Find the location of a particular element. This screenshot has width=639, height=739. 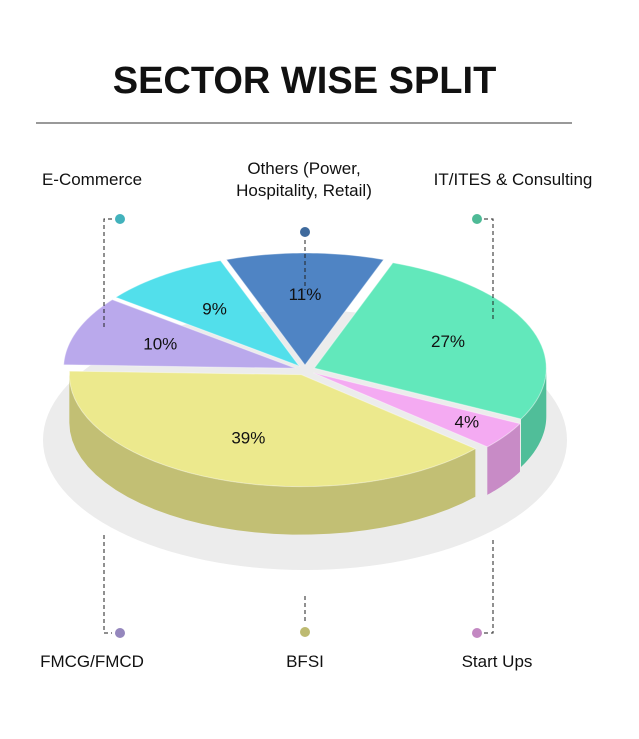

legend-label: E-Commerce is located at coordinates (92, 179).